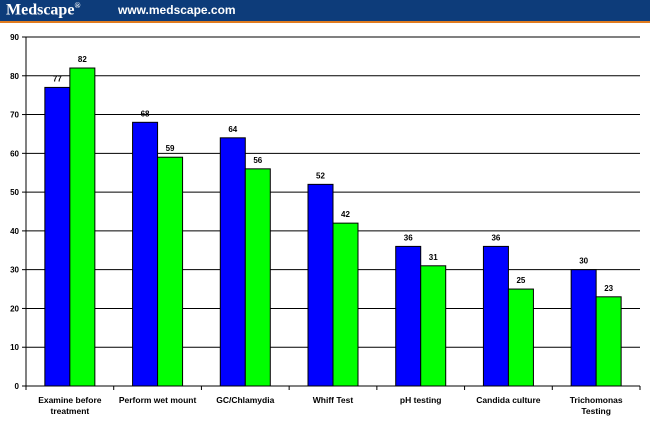 The image size is (650, 426). Describe the element at coordinates (57, 78) in the screenshot. I see `data-label: 77` at that location.